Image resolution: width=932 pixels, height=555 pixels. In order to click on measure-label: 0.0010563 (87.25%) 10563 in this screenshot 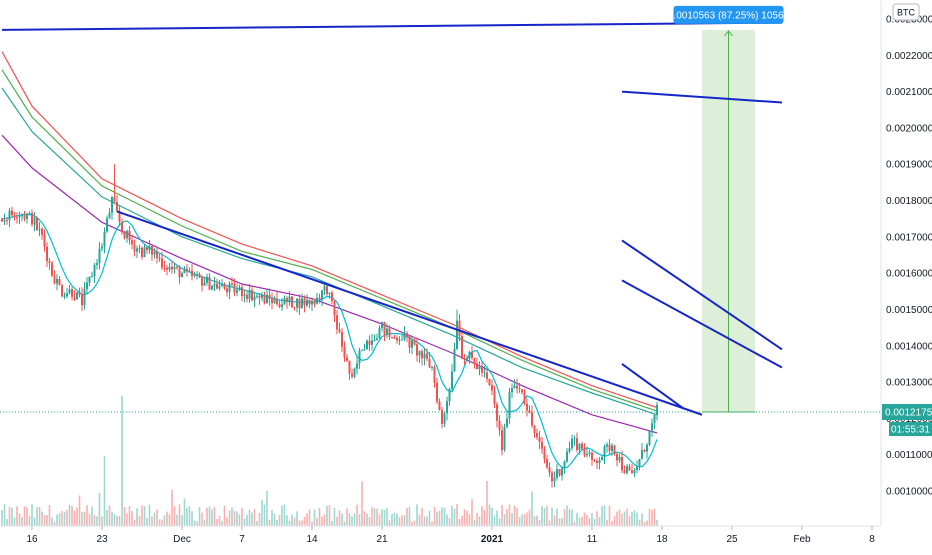, I will do `click(729, 14)`.